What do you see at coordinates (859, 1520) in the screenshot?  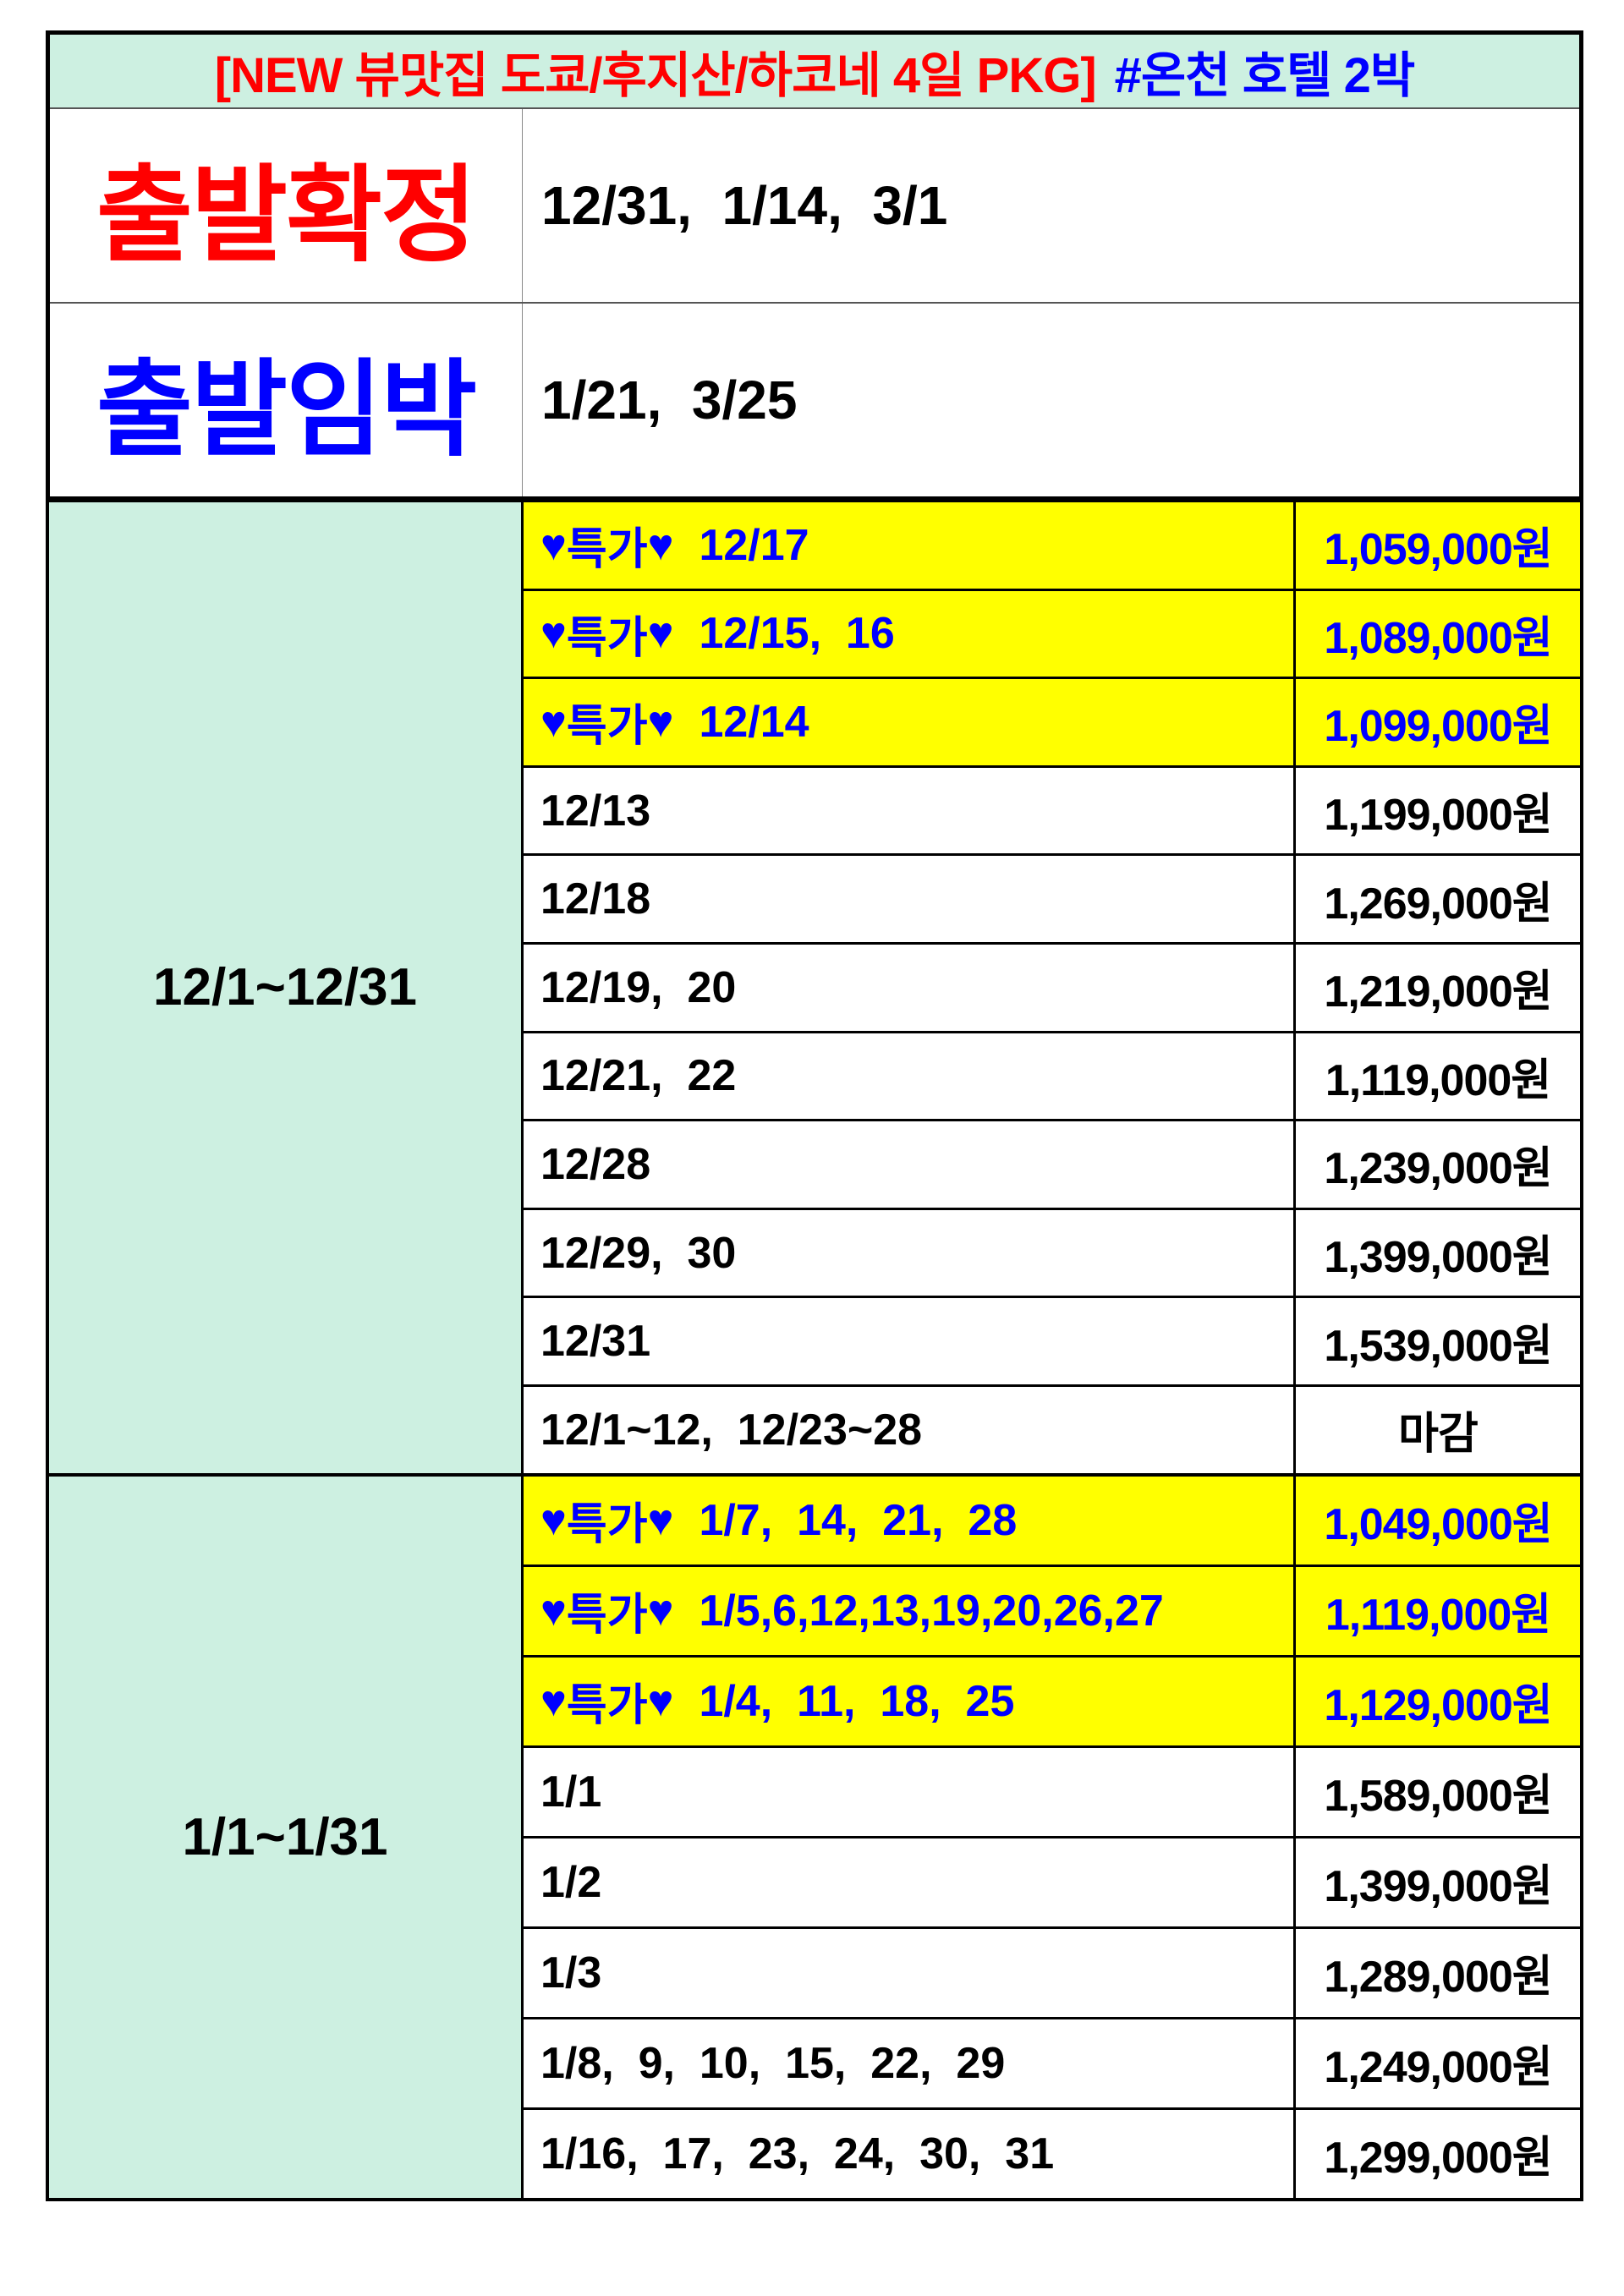 I see `departure-dates: 1/7, 14, 21, 28` at bounding box center [859, 1520].